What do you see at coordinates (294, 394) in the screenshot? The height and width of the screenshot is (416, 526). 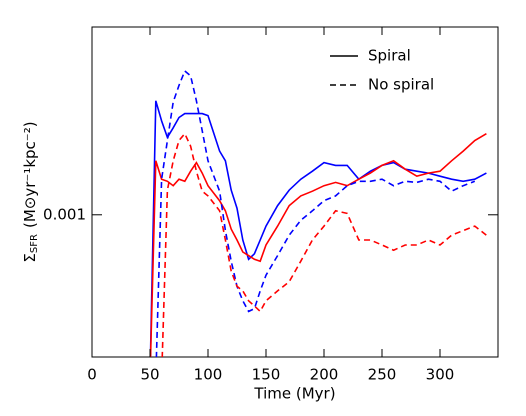 I see `x-axis-label: Time (Myr)` at bounding box center [294, 394].